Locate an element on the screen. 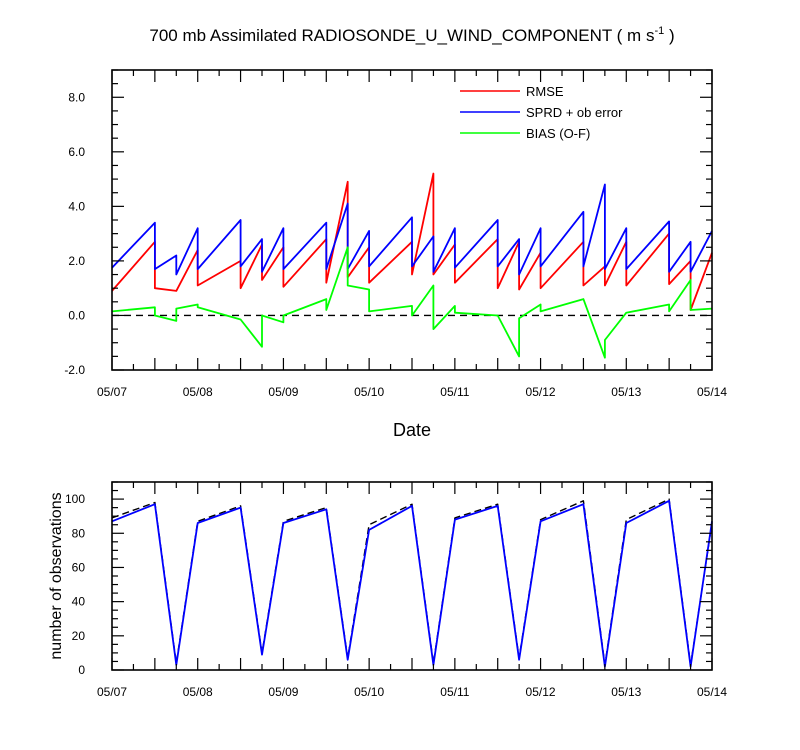 Image resolution: width=800 pixels, height=750 pixels. top-y-tick-label: 6.0 is located at coordinates (76, 152).